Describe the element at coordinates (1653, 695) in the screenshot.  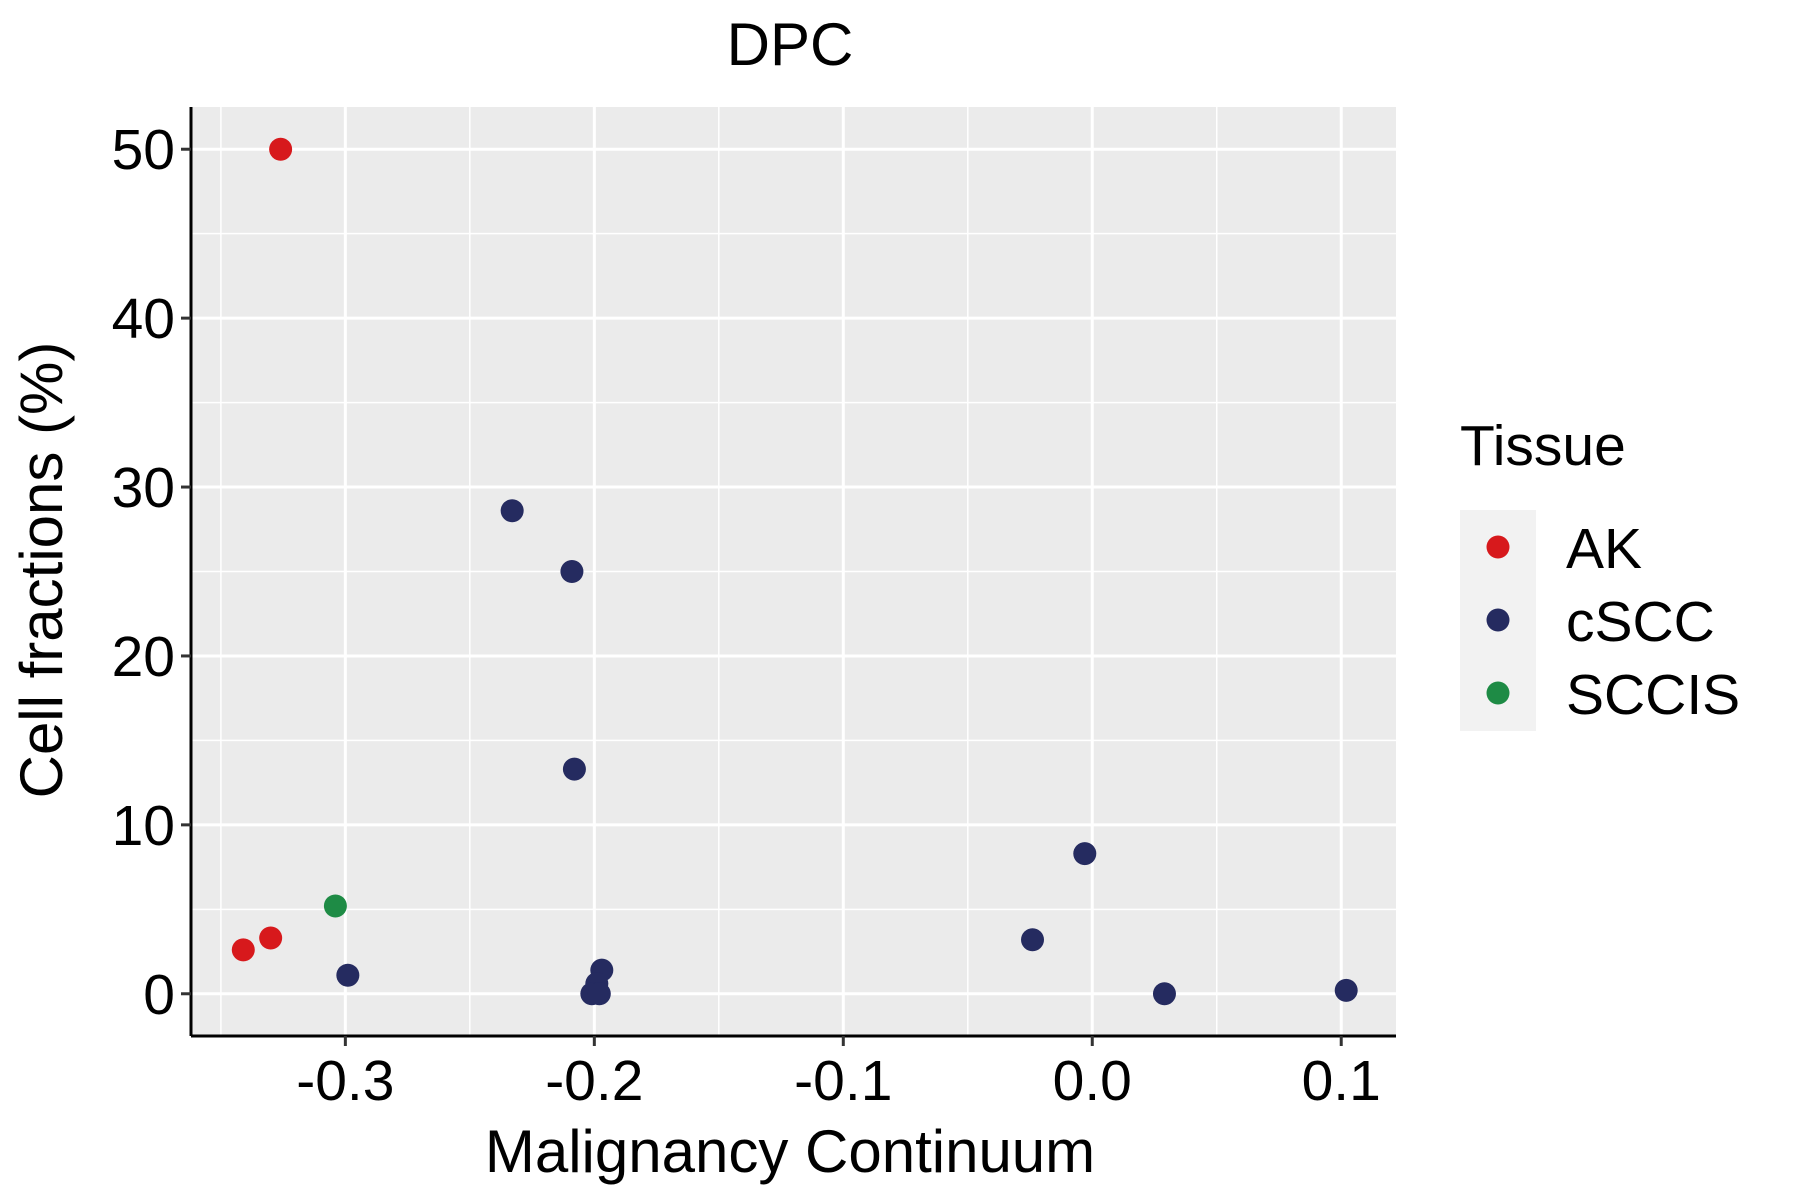
I see `legend-label-sccis: SCCIS` at that location.